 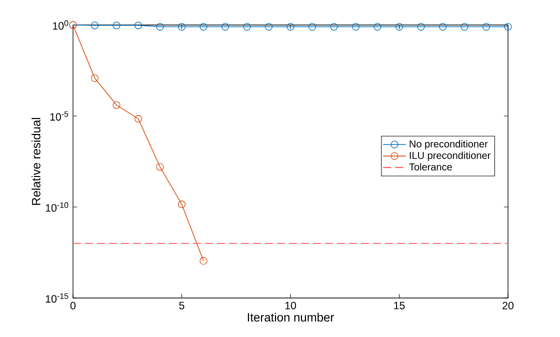 I want to click on x-tick-label: 5, so click(x=181, y=306).